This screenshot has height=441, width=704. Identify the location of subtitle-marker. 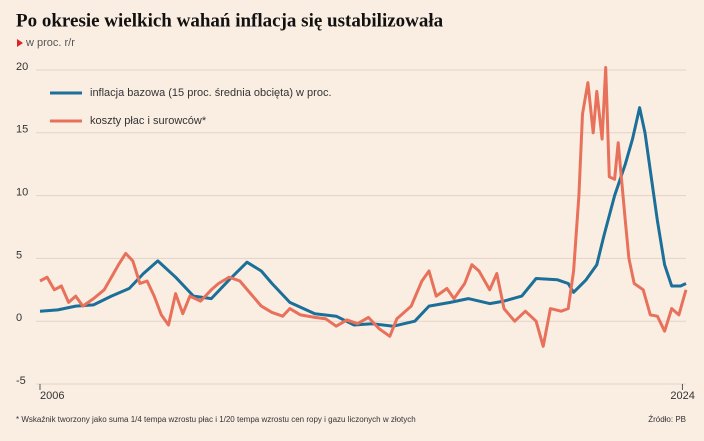
(20, 43).